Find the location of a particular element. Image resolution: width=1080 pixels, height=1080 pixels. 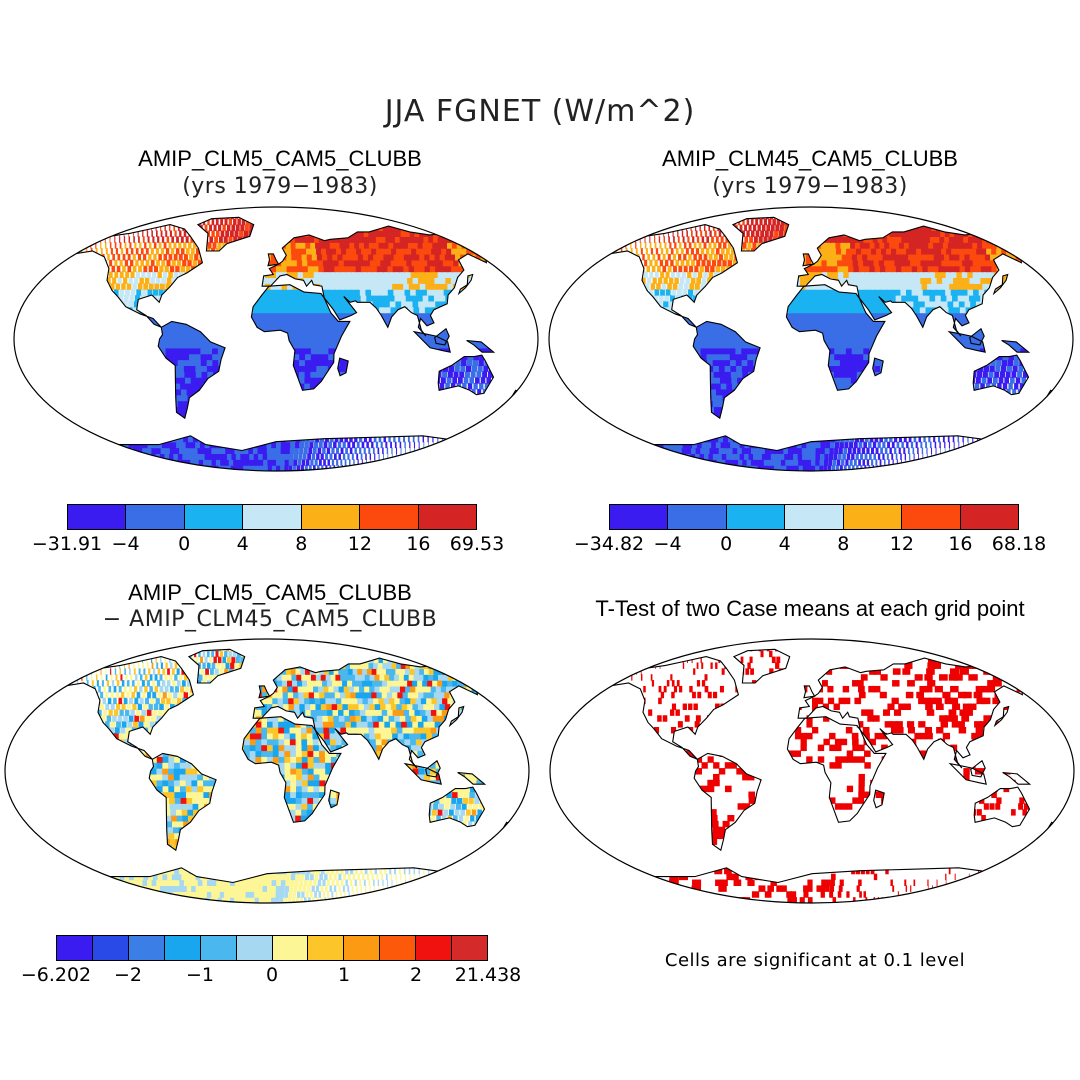

colorbar-tick-label: −34.82 is located at coordinates (609, 544).